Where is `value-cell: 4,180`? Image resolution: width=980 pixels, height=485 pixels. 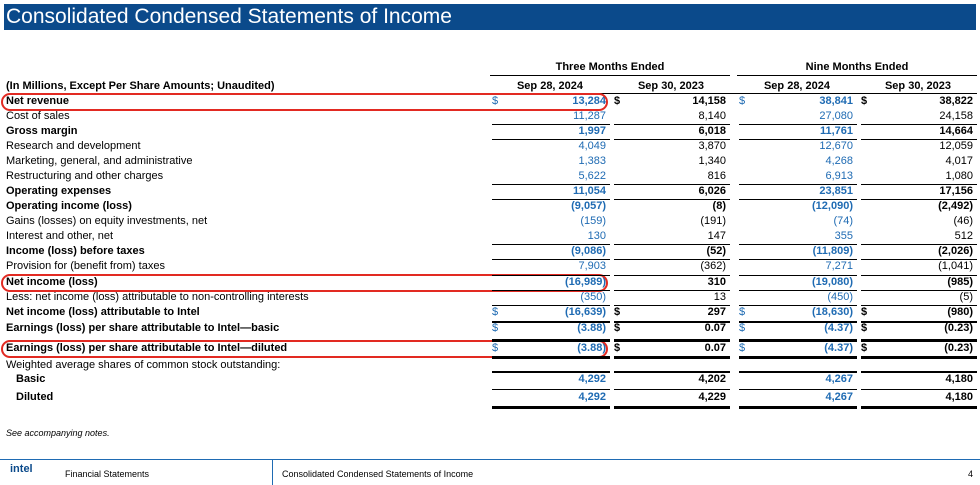
value-cell: 4,180 is located at coordinates (918, 398).